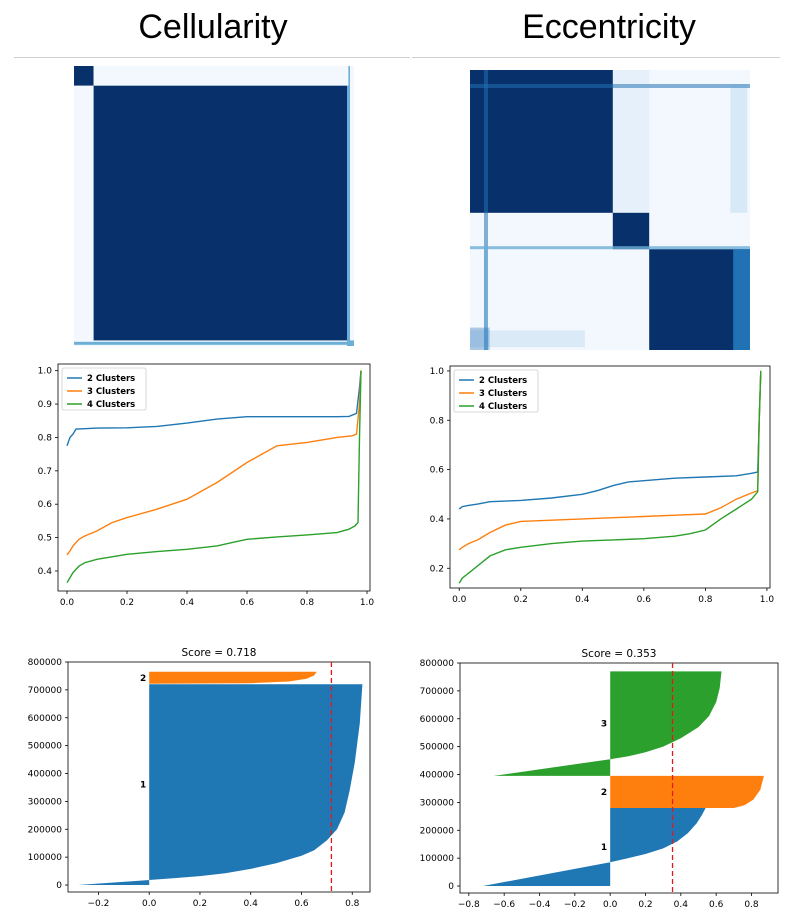 The image size is (793, 917). Describe the element at coordinates (99, 904) in the screenshot. I see `x-tick-label: −0.2` at that location.